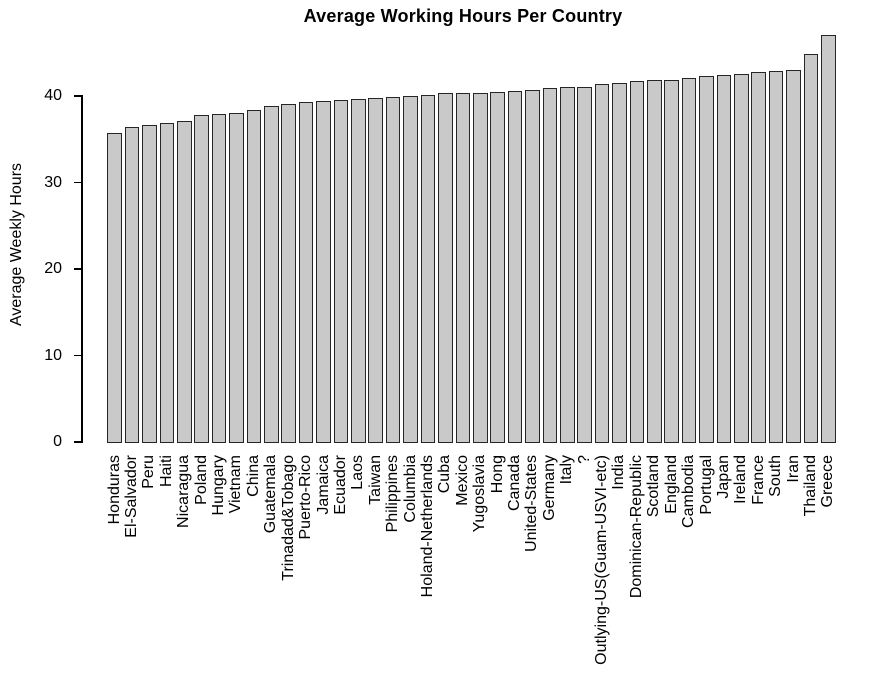 This screenshot has height=678, width=870. Describe the element at coordinates (306, 497) in the screenshot. I see `x-tick-label: Puerto-Rico` at that location.